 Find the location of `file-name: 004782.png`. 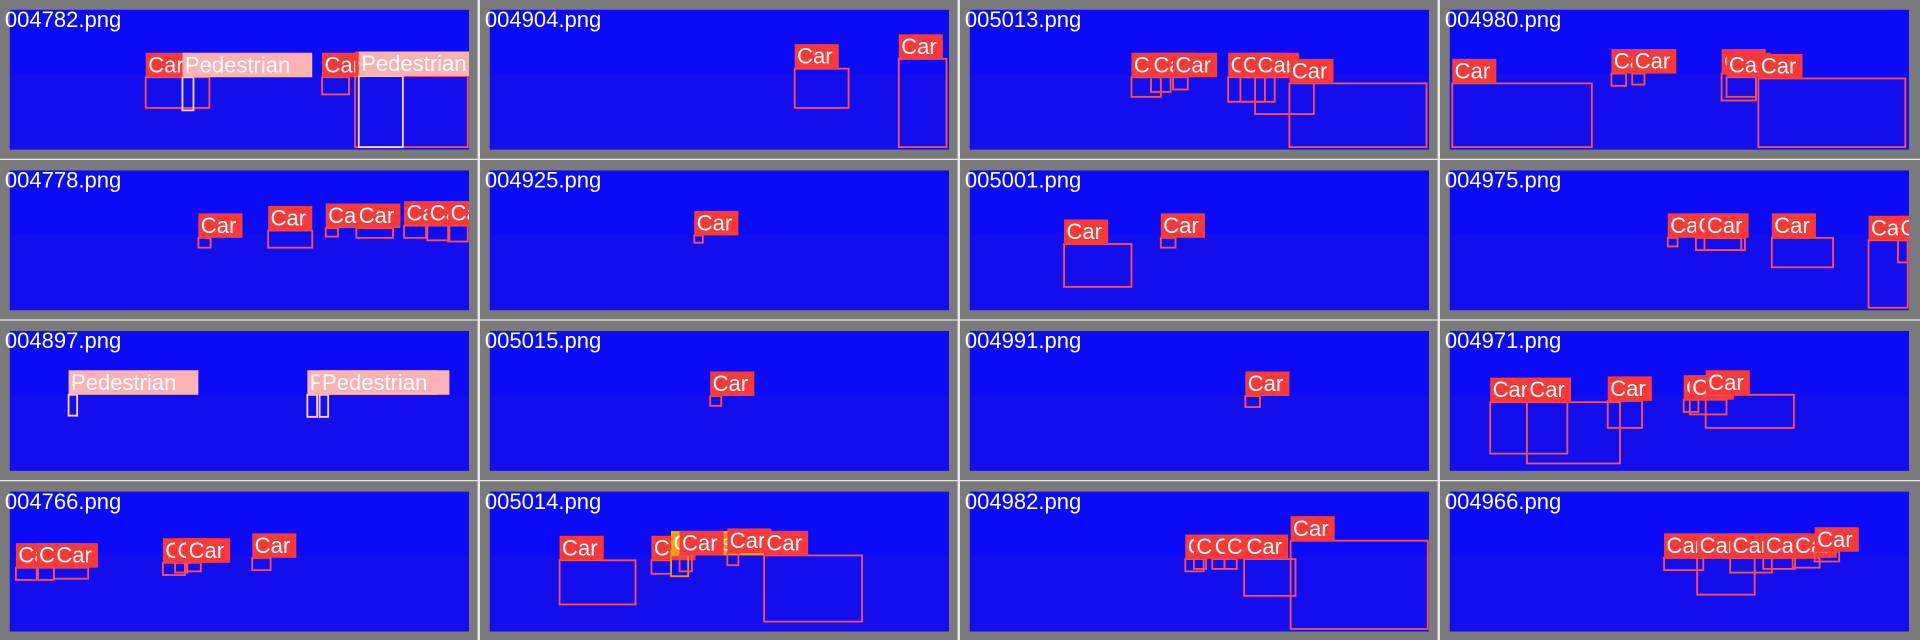

file-name: 004782.png is located at coordinates (63, 19).